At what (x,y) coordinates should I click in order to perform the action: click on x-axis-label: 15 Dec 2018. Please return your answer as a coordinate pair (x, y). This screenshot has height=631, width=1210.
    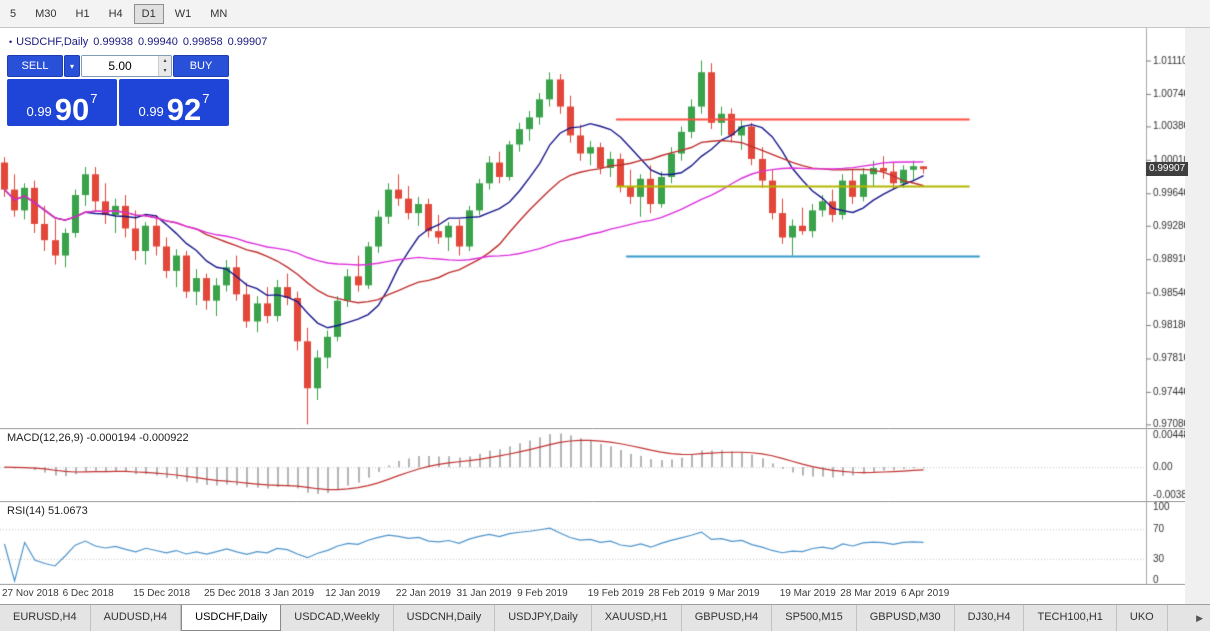
    Looking at the image, I should click on (162, 593).